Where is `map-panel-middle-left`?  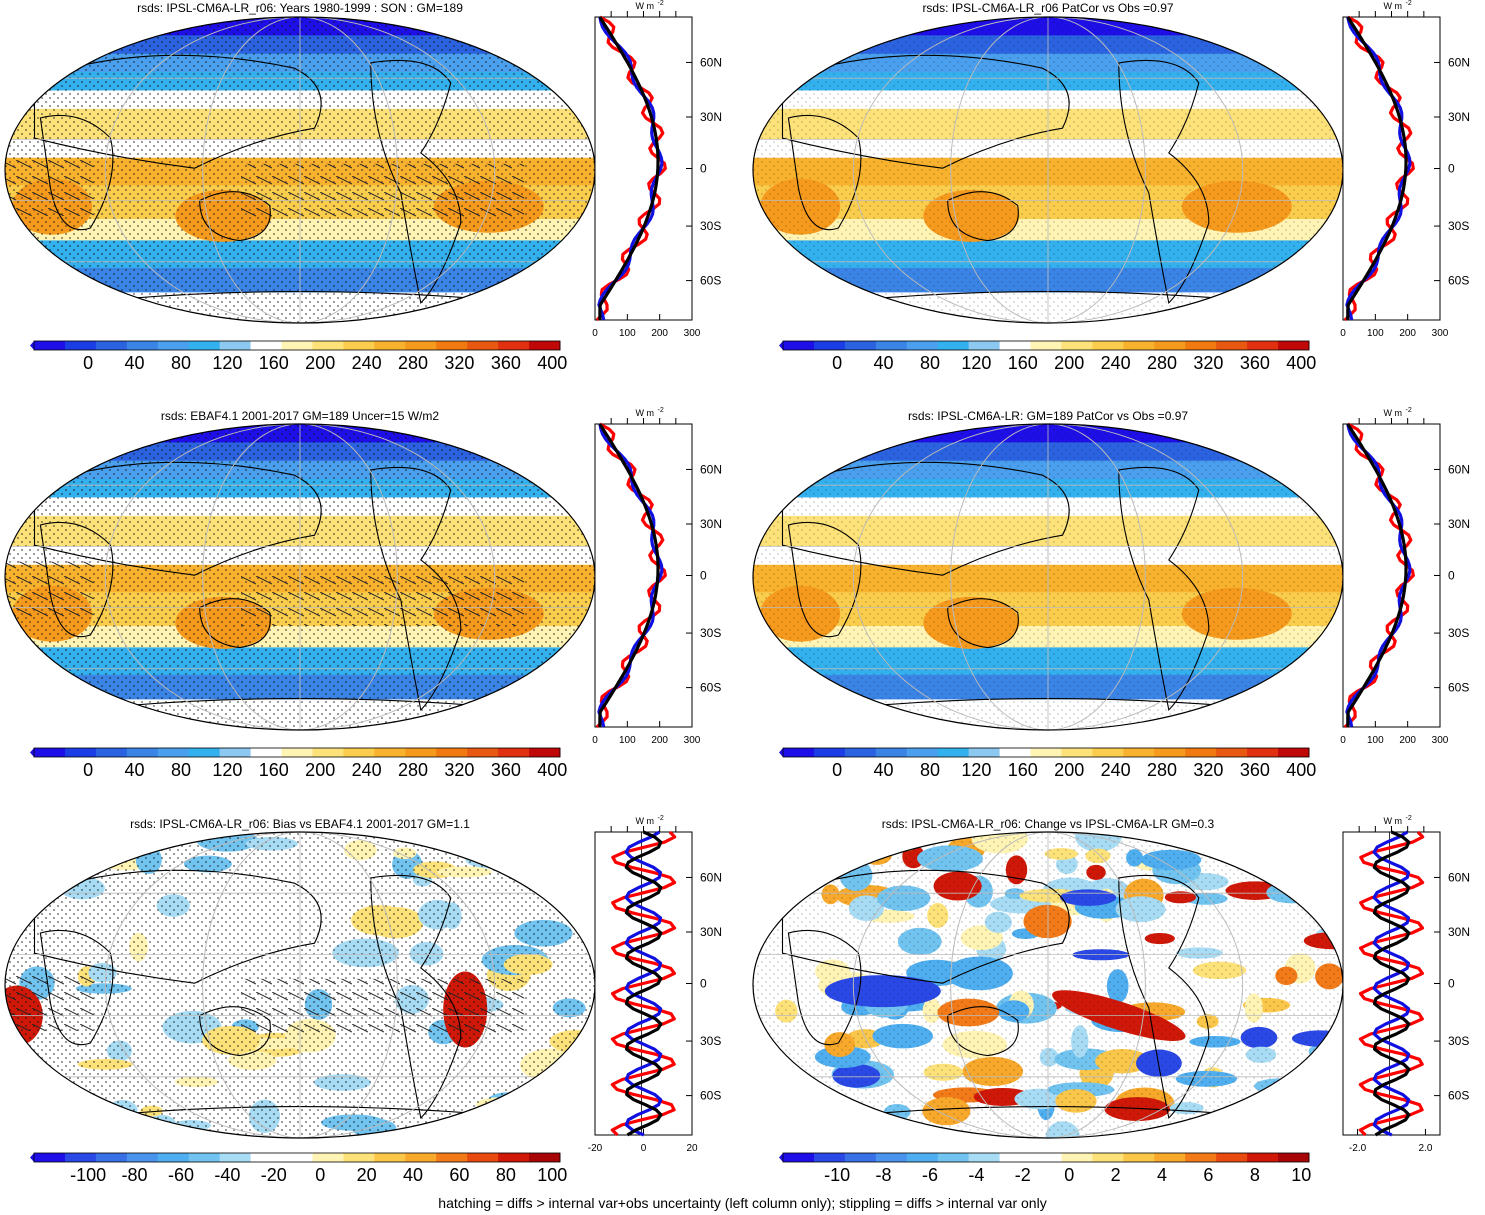 map-panel-middle-left is located at coordinates (300, 577).